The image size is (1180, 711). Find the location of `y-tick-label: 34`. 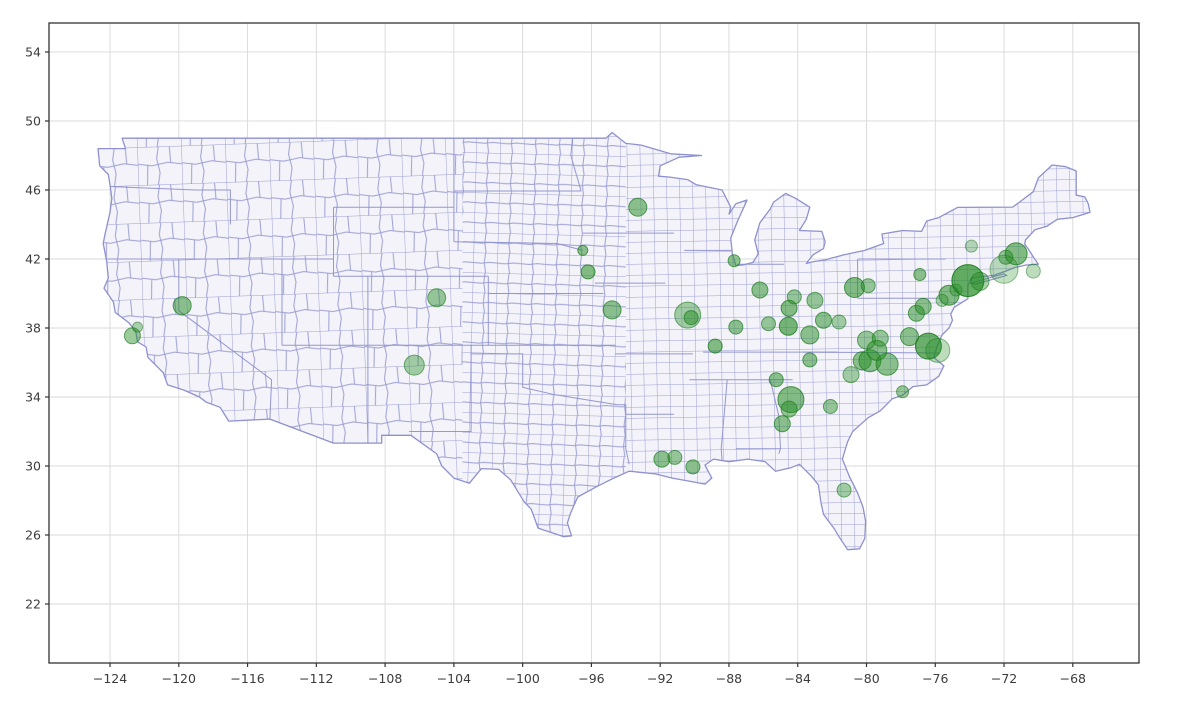

y-tick-label: 34 is located at coordinates (33, 396).